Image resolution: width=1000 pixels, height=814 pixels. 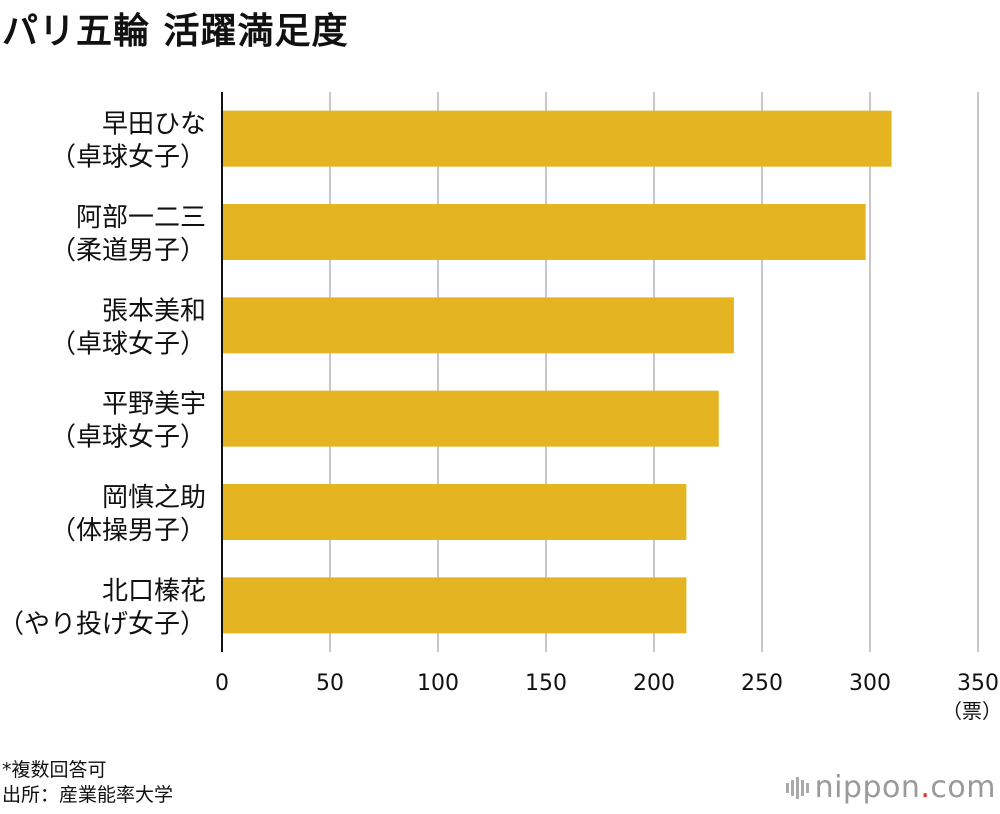 What do you see at coordinates (103, 624) in the screenshot?
I see `category-label: （やり投げ女子）` at bounding box center [103, 624].